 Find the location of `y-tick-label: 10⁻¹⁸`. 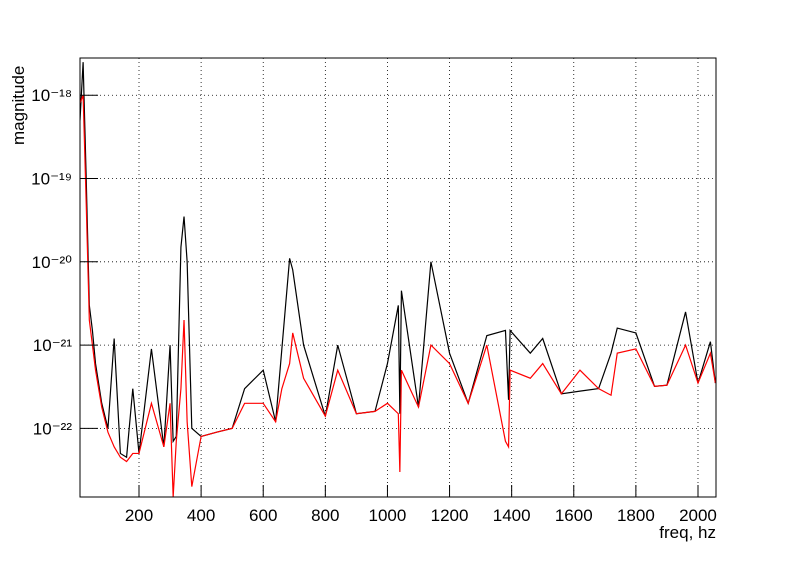

y-tick-label: 10⁻¹⁸ is located at coordinates (51, 95).